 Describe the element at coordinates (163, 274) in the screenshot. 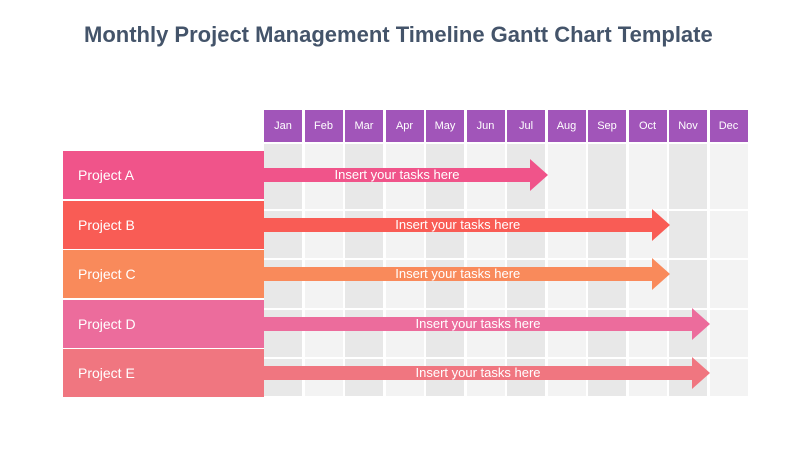

I see `project-label: Project C` at that location.